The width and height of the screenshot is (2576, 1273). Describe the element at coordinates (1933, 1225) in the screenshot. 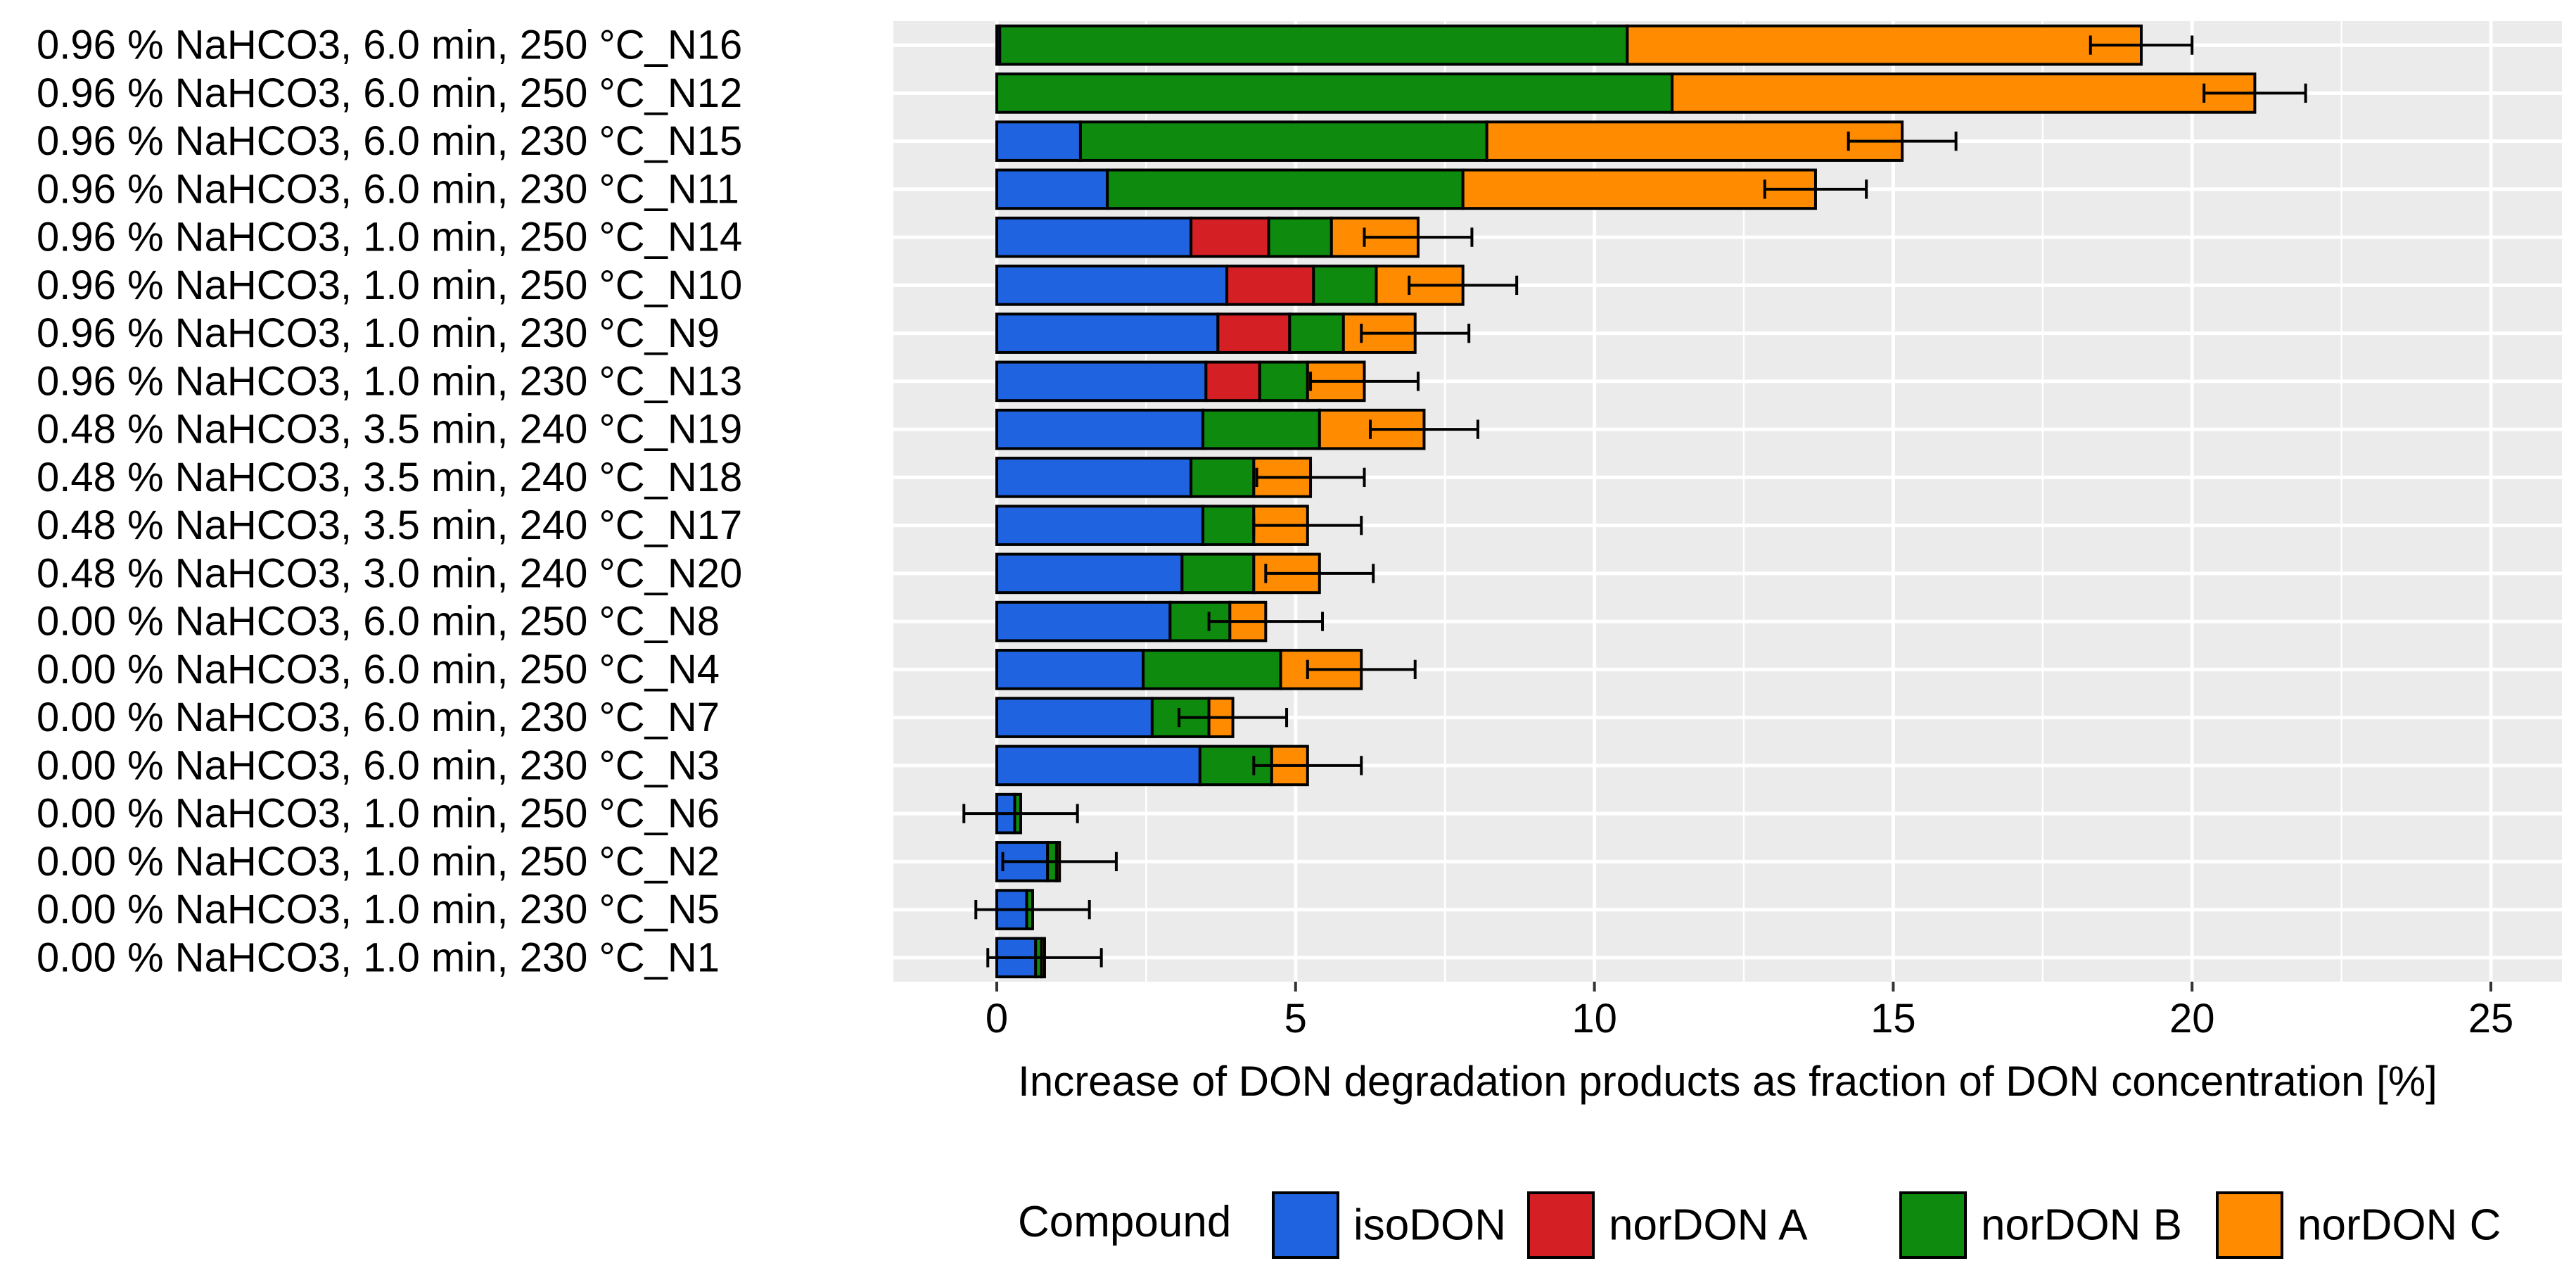

I see `legend-key-nordon-b` at that location.